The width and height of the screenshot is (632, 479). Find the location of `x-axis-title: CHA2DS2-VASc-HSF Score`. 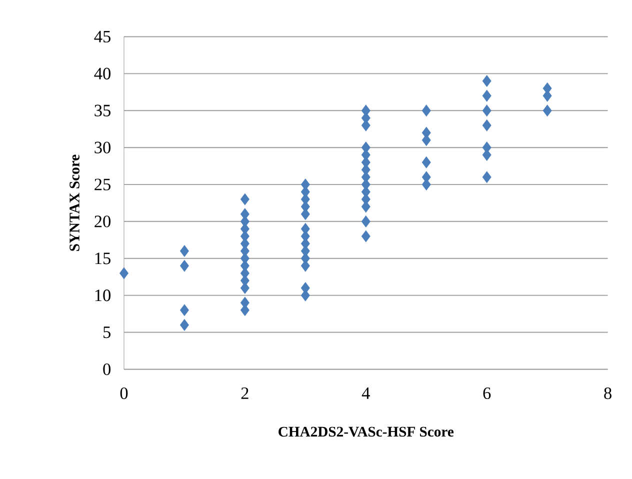

x-axis-title: CHA2DS2-VASc-HSF Score is located at coordinates (366, 431).